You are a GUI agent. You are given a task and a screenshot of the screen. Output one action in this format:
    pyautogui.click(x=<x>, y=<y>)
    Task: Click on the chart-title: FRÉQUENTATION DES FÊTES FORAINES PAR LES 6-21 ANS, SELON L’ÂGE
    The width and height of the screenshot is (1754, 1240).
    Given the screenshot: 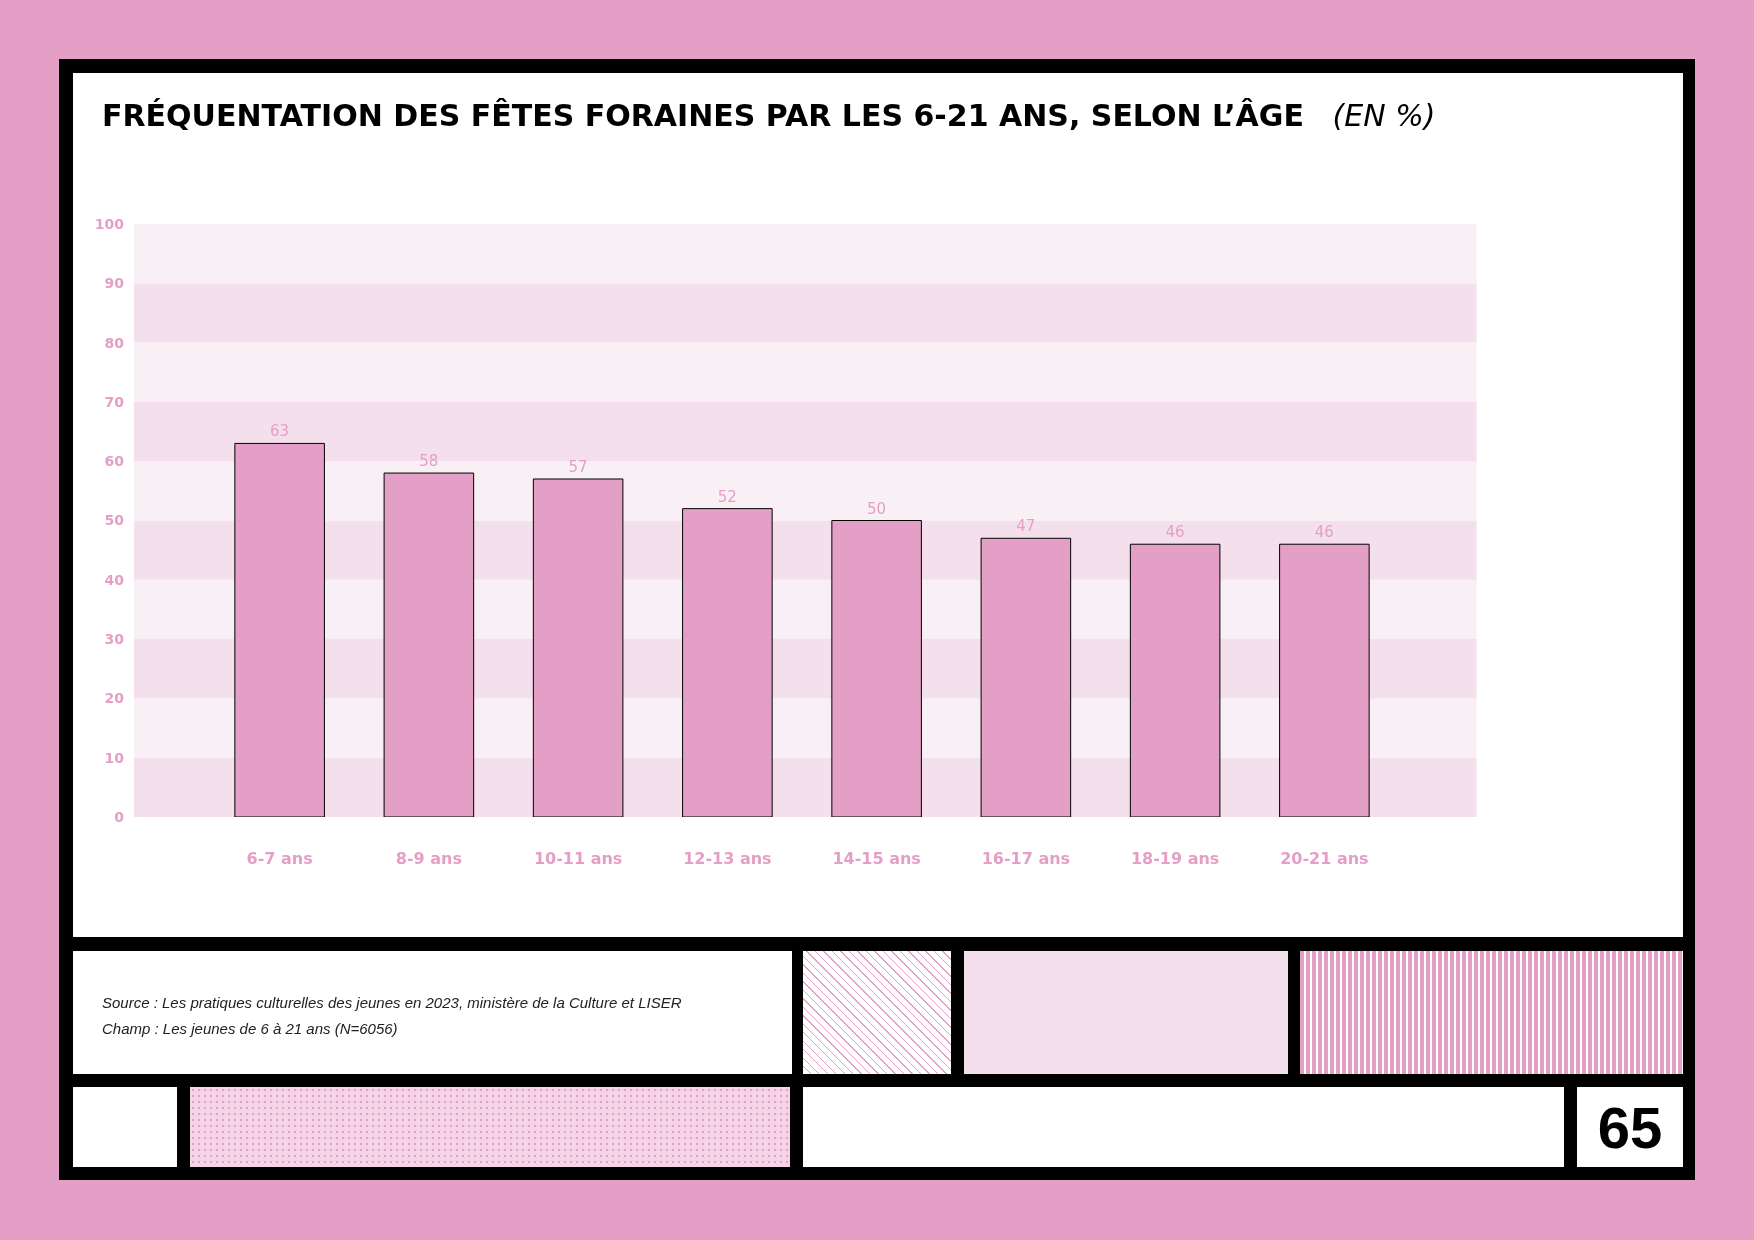 What is the action you would take?
    pyautogui.click(x=703, y=115)
    